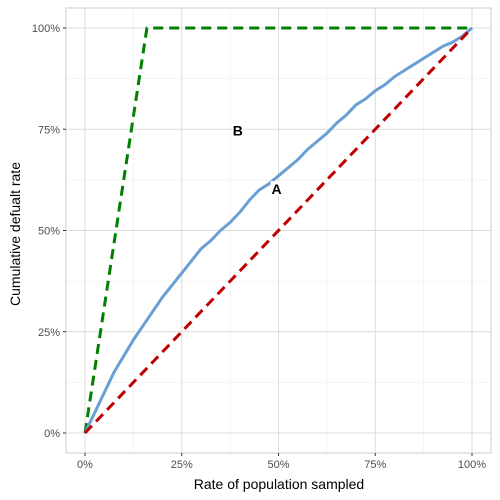  What do you see at coordinates (257, 159) in the screenshot?
I see `annotations: BA` at bounding box center [257, 159].